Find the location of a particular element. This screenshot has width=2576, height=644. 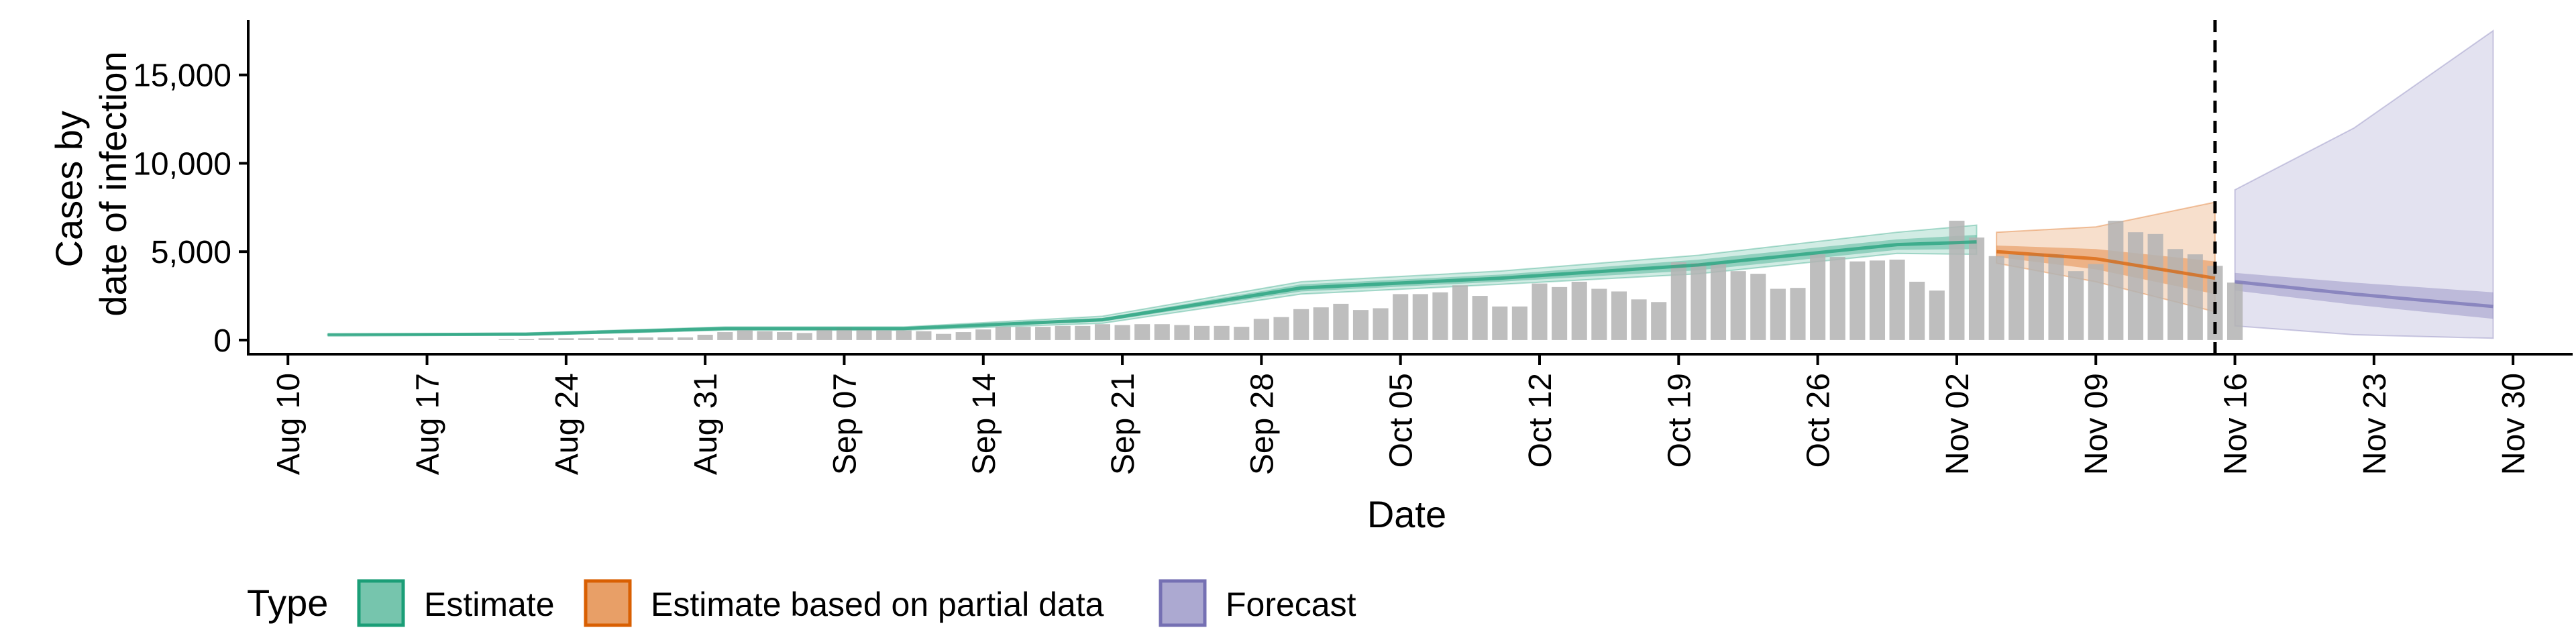

median-lines-layer is located at coordinates (1410, 288).